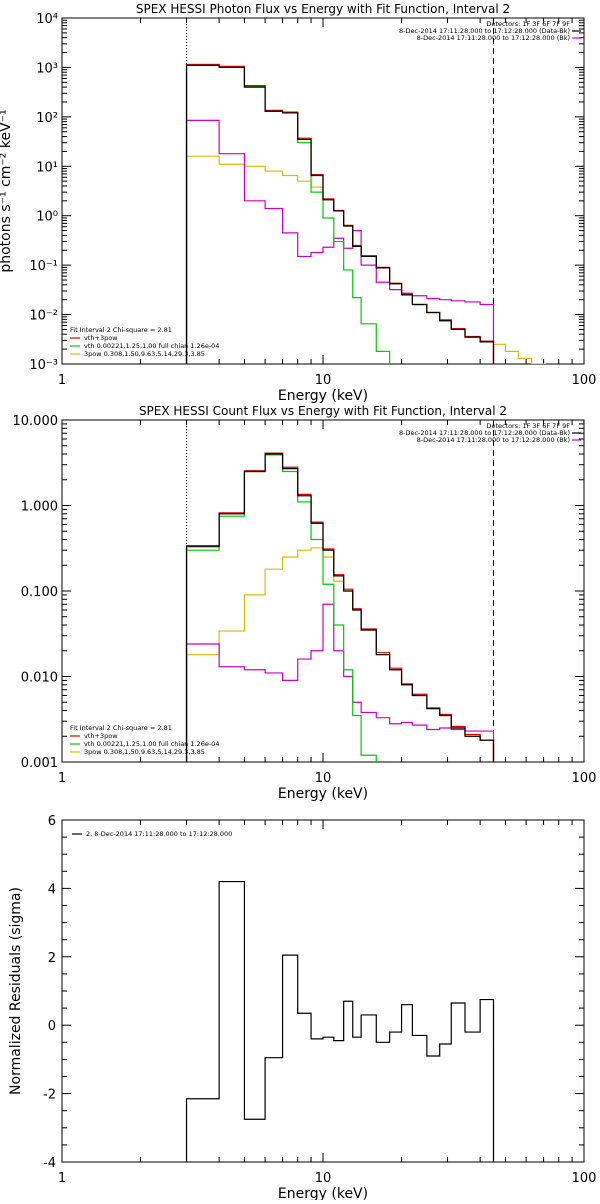  I want to click on y-tick-label: 2, so click(52, 958).